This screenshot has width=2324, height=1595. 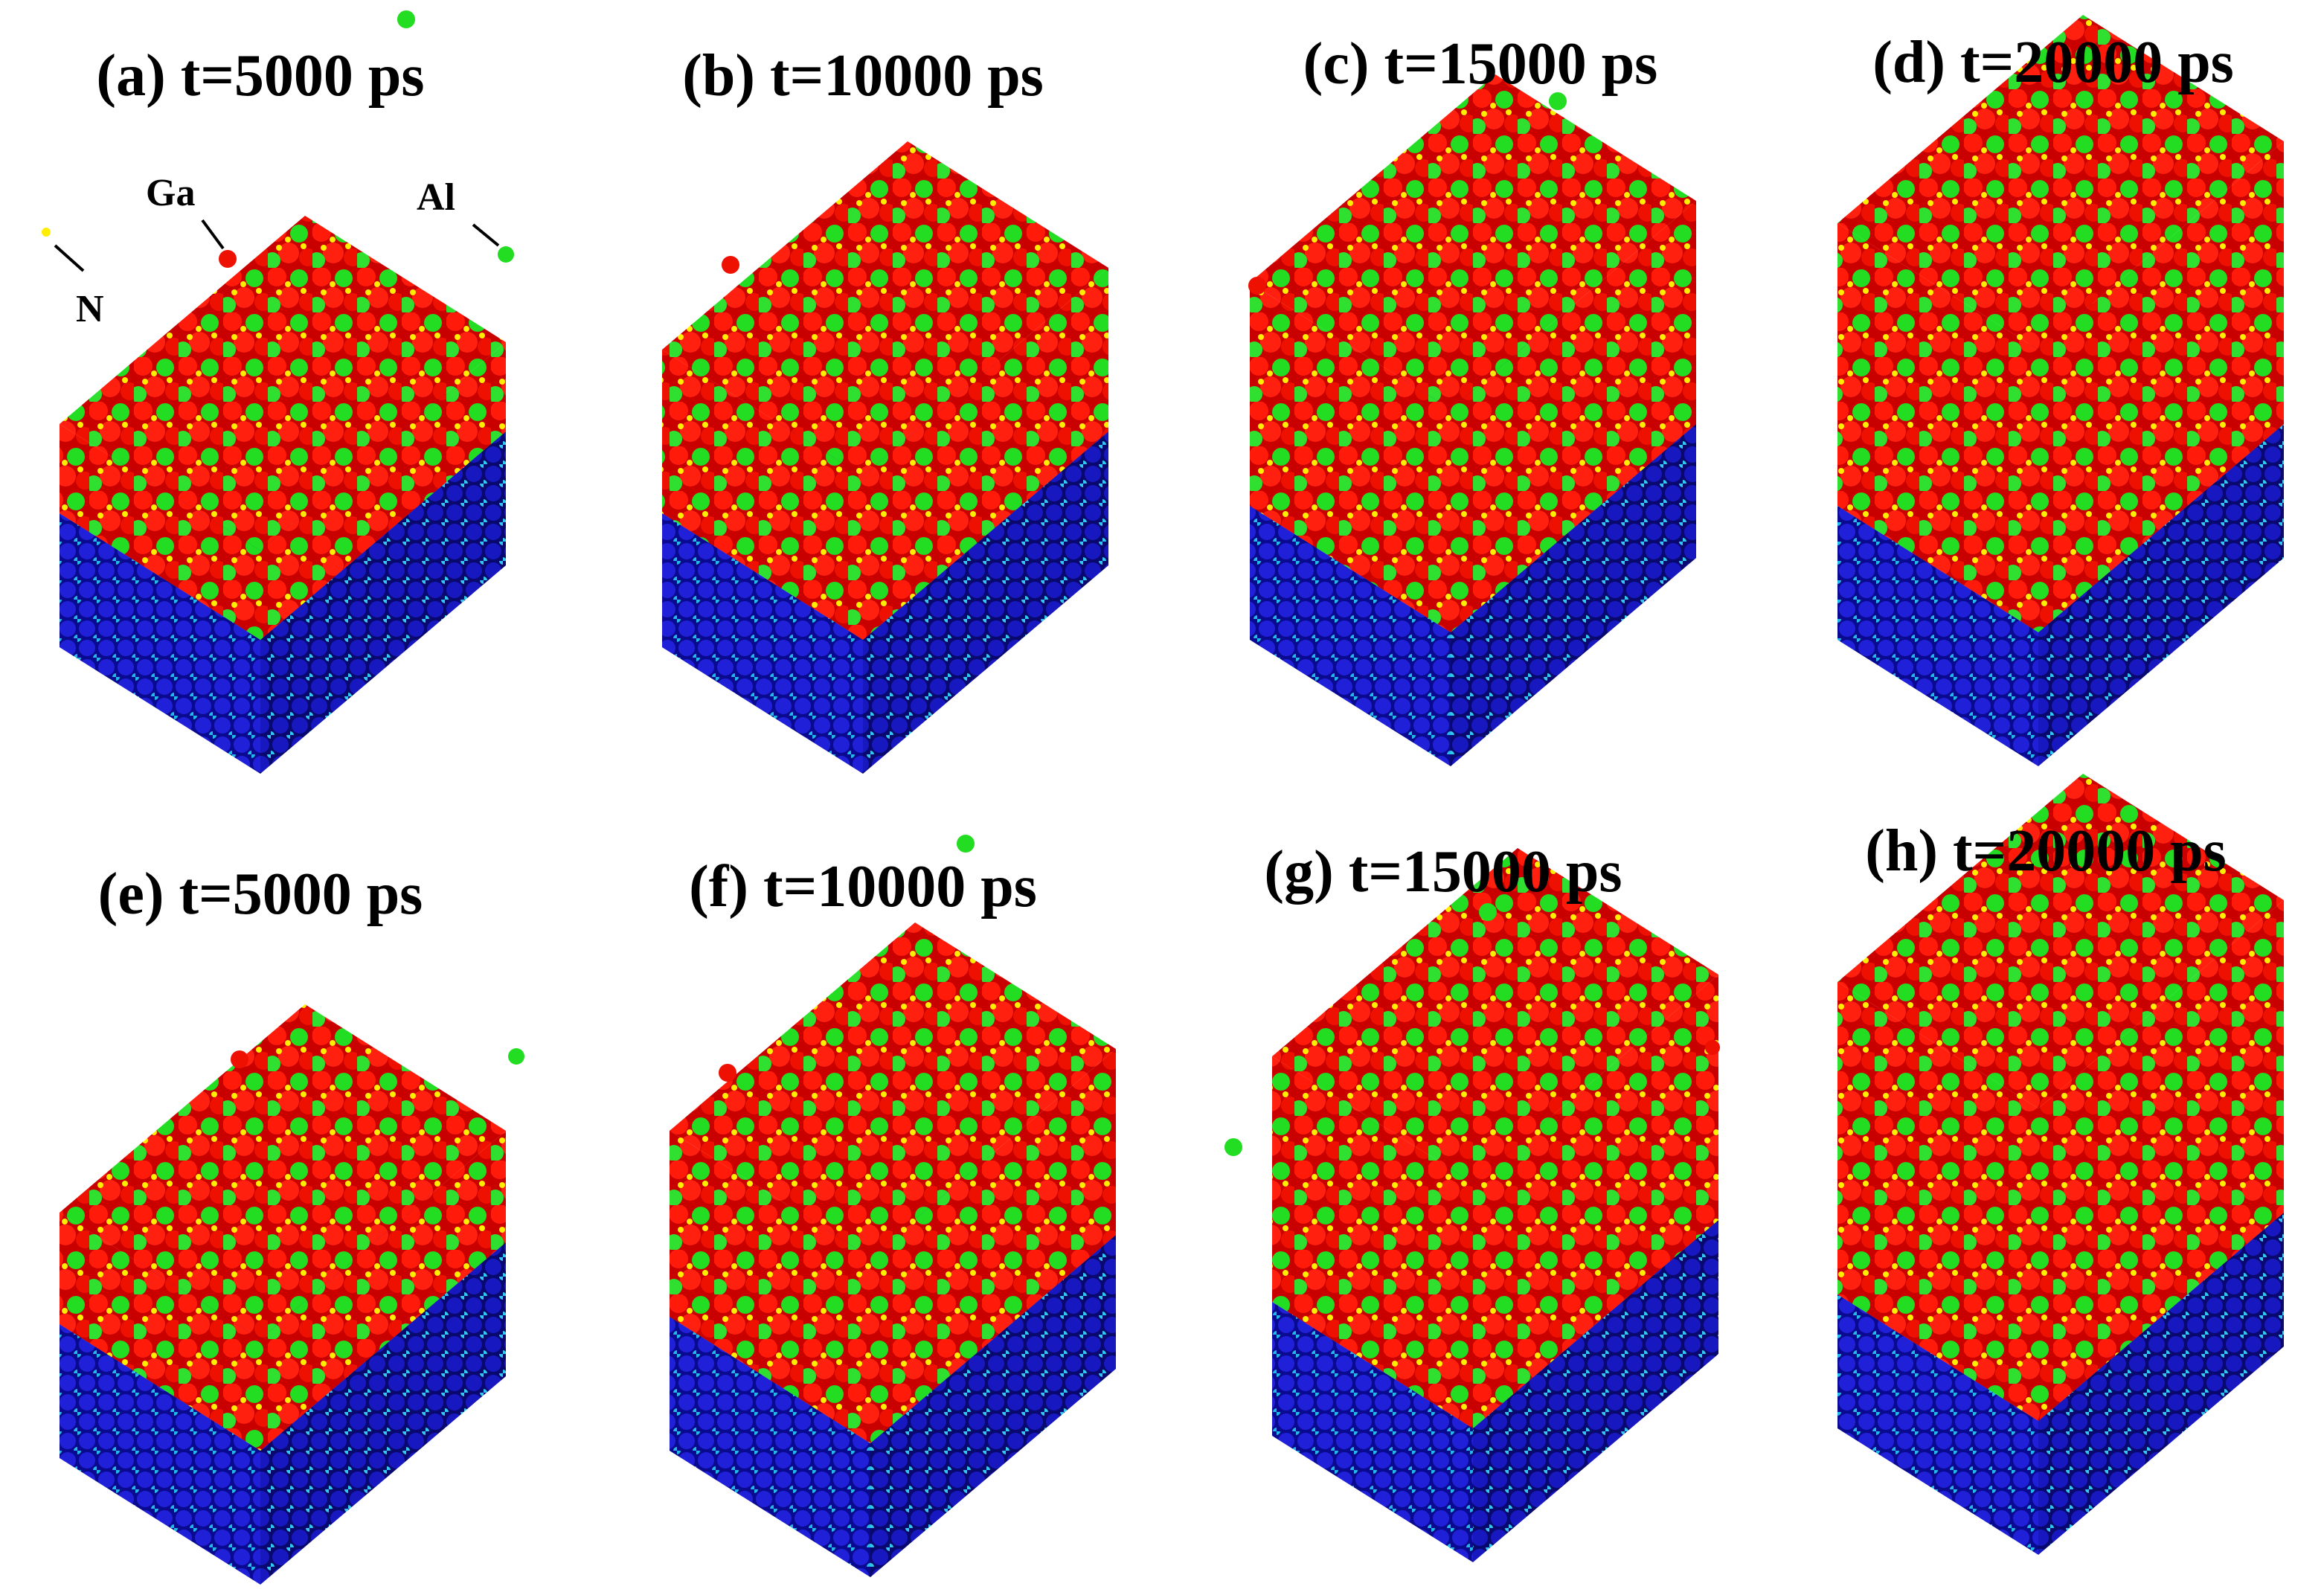 I want to click on panel-label: (c) t=15000 ps, so click(x=1480, y=64).